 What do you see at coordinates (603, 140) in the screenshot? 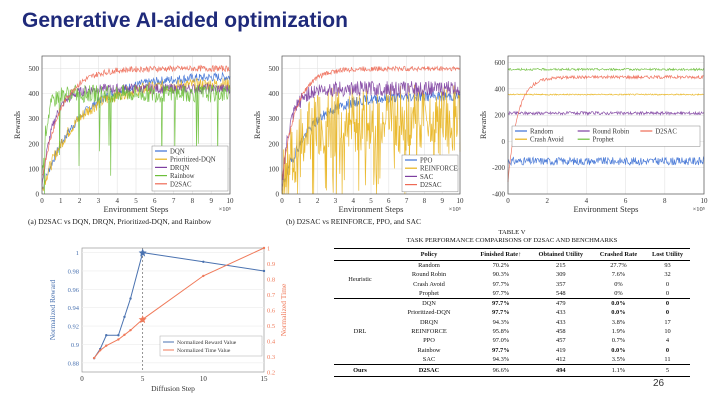
I see `legend-label: Prophet` at bounding box center [603, 140].